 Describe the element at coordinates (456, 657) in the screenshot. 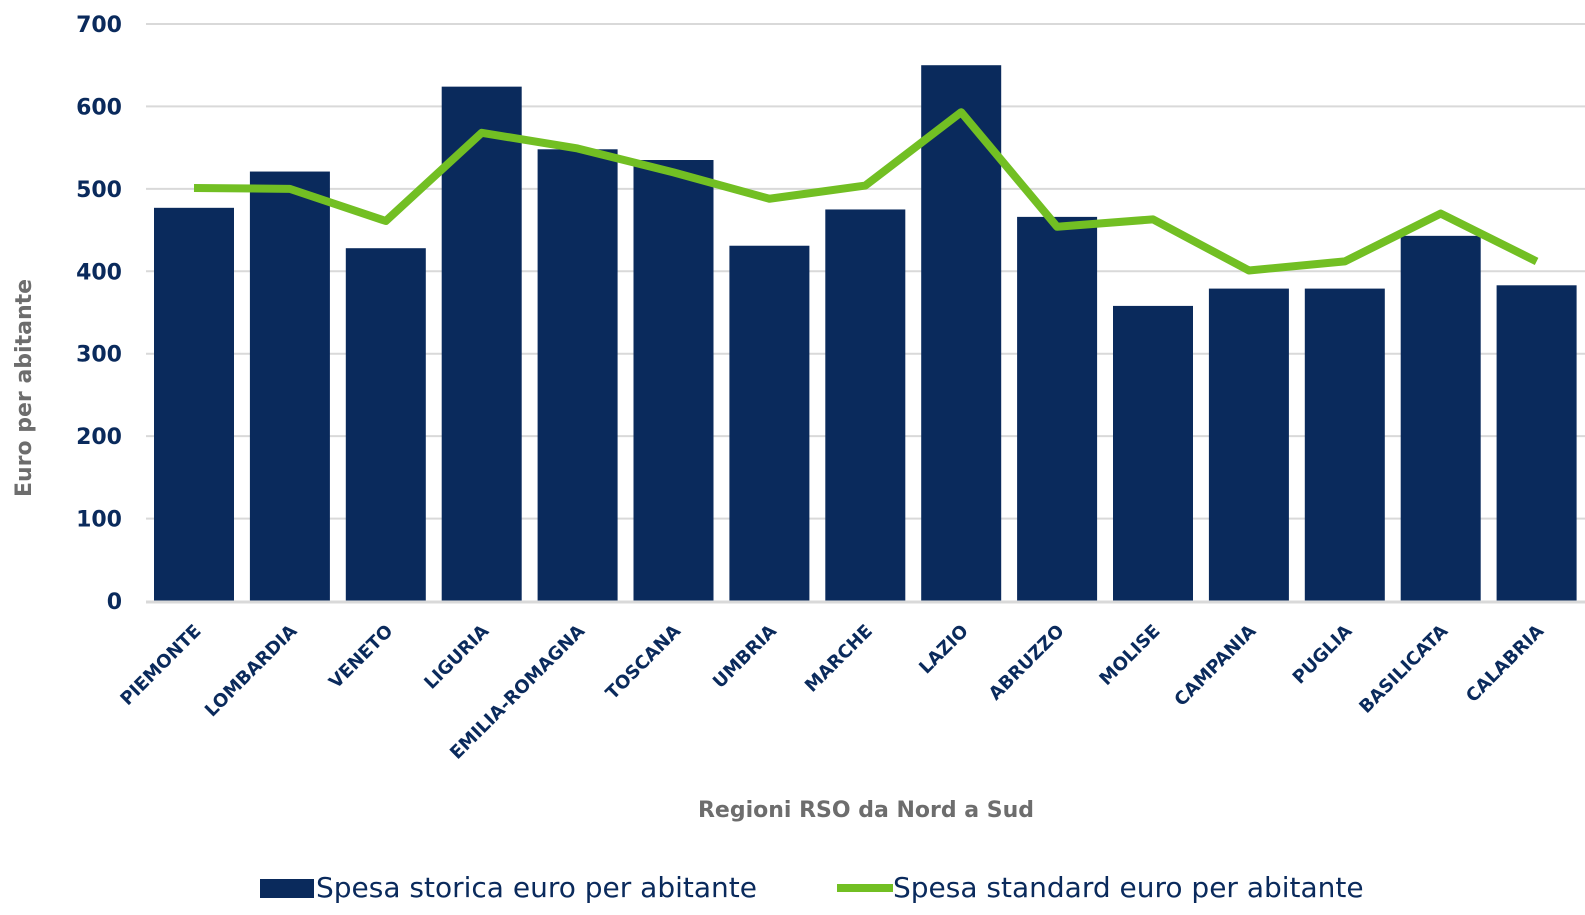

I see `x-tick-label: LIGURIA` at that location.